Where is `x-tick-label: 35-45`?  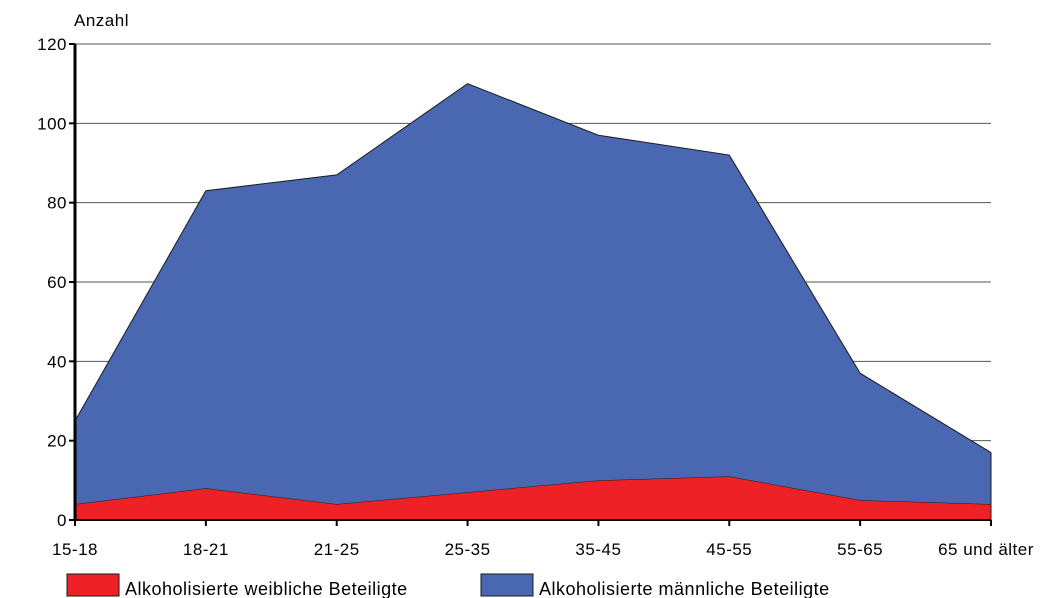
x-tick-label: 35-45 is located at coordinates (598, 549).